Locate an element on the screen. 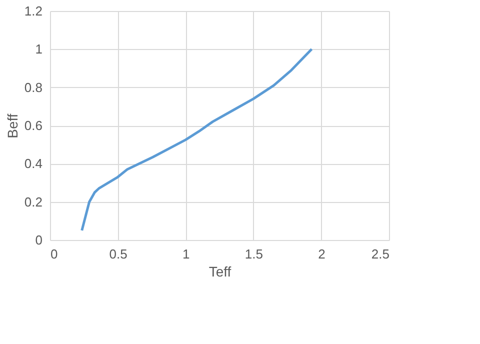 The image size is (480, 344). y-tick-label: 0.4 is located at coordinates (33, 164).